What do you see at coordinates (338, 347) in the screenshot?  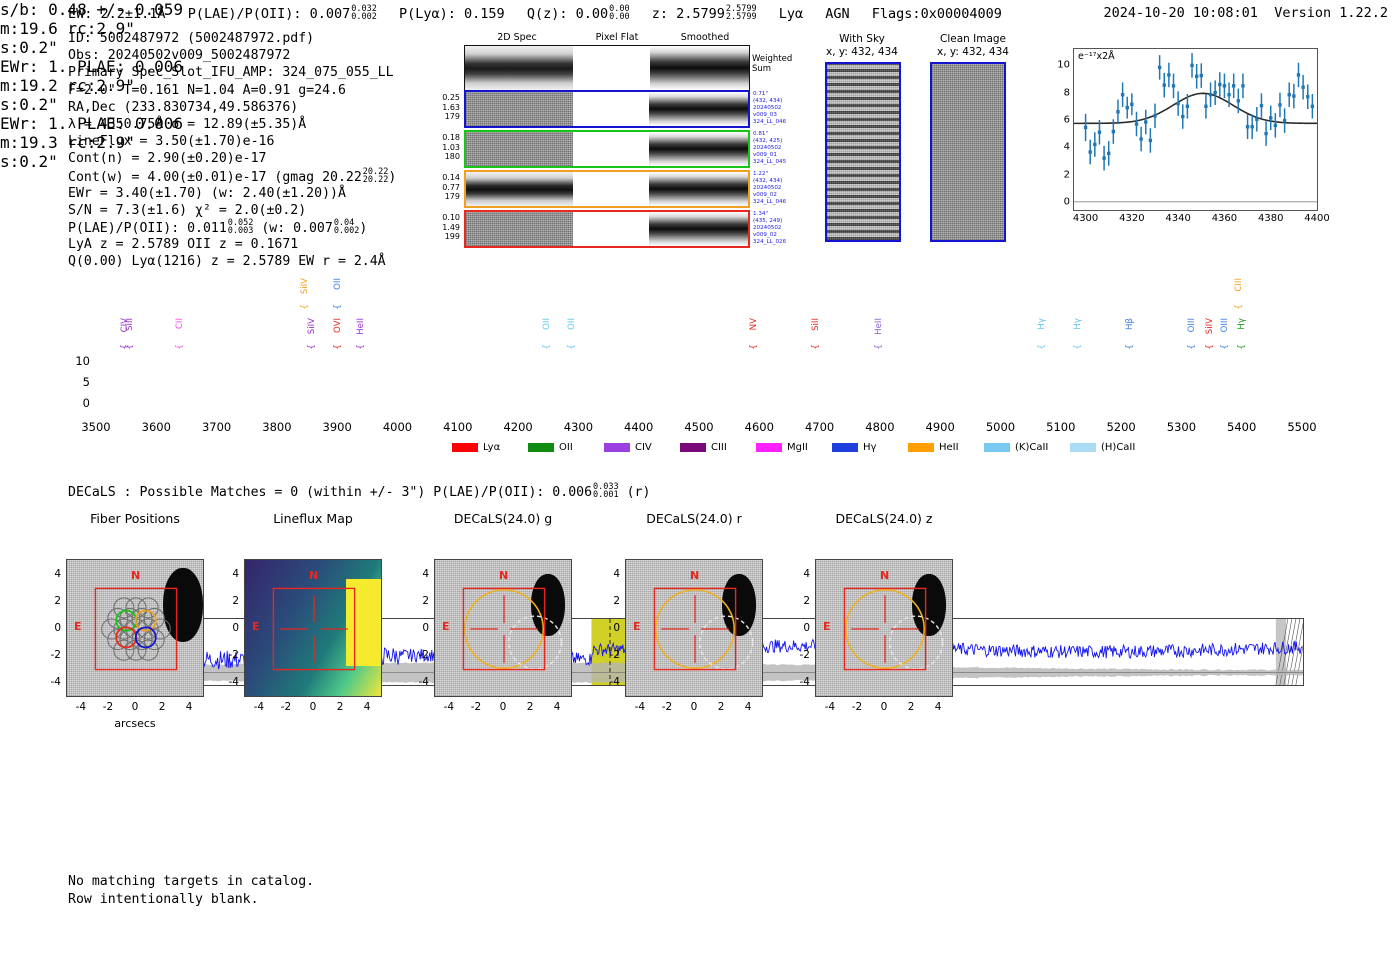 I see `spectrum-line-brace-4: {` at bounding box center [338, 347].